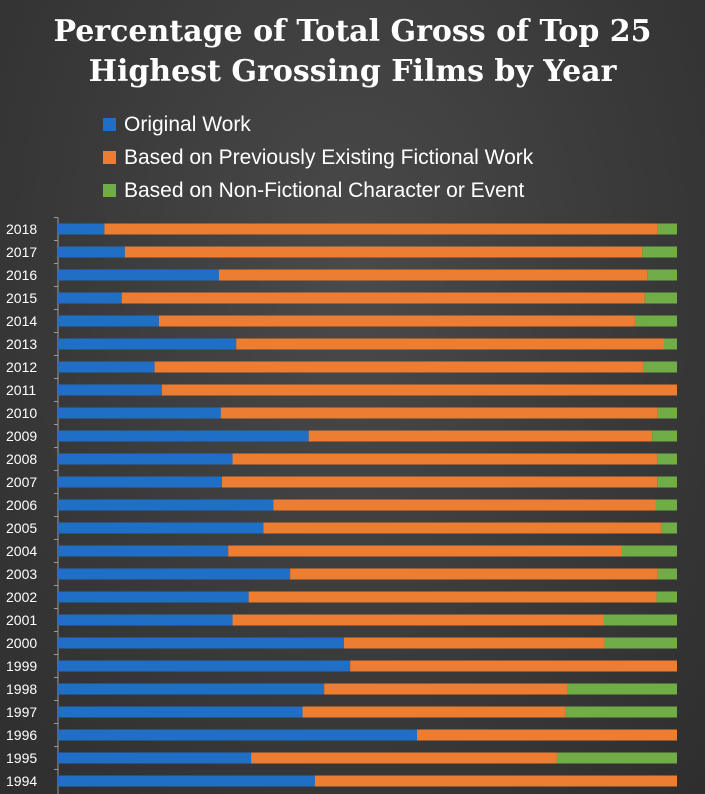  What do you see at coordinates (21, 482) in the screenshot?
I see `y-tick-label: 2007` at bounding box center [21, 482].